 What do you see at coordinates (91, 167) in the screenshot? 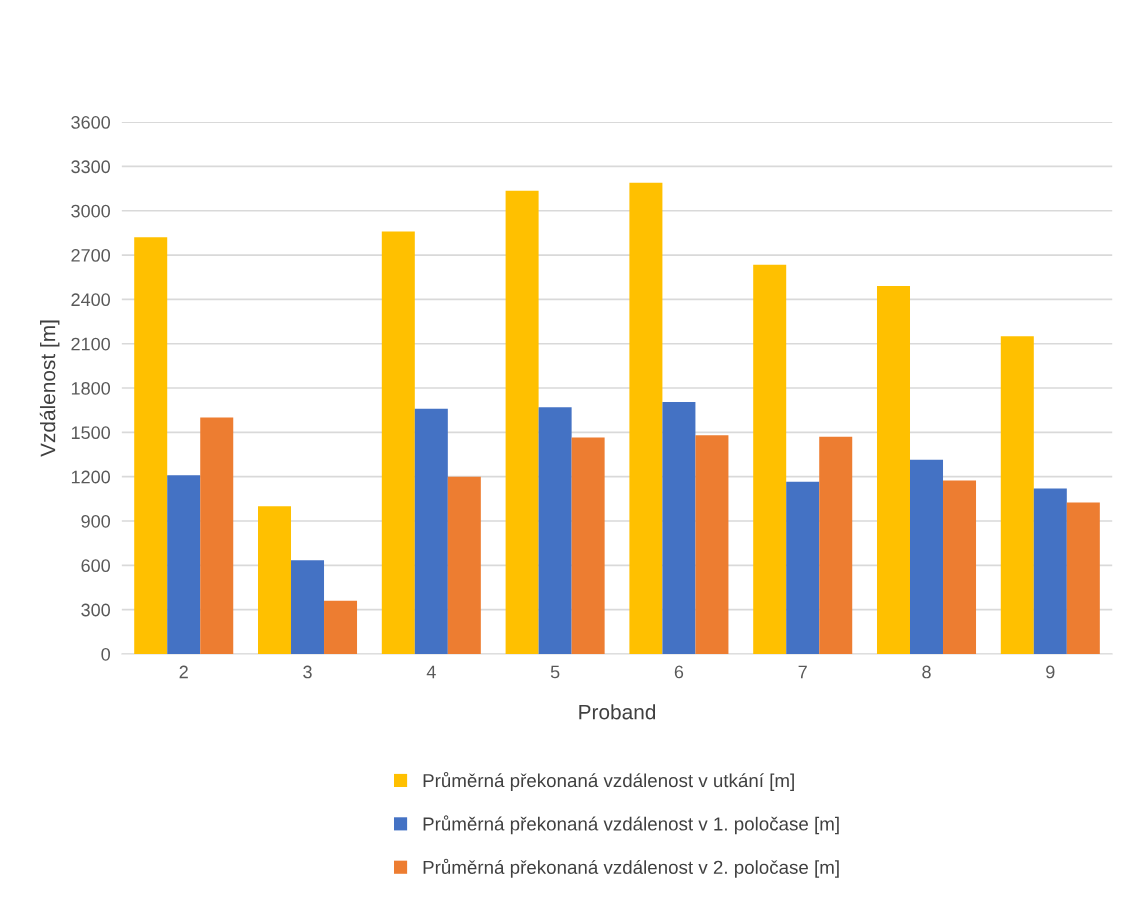
I see `y-tick-label: 3300` at bounding box center [91, 167].